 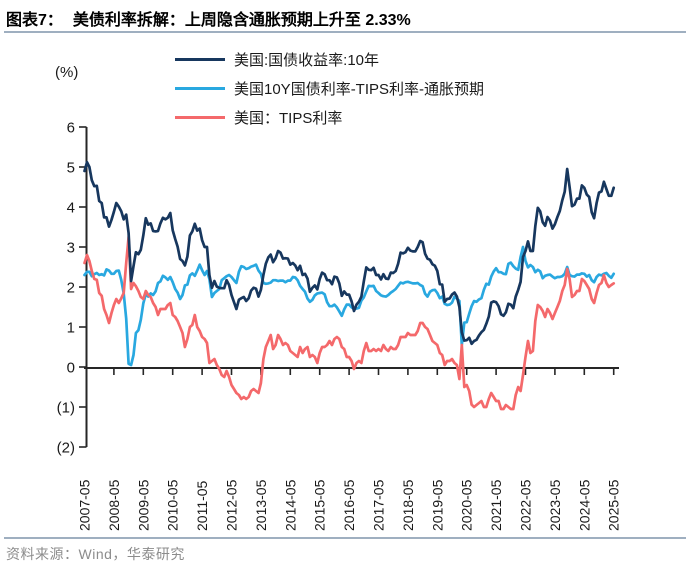 What do you see at coordinates (320, 505) in the screenshot?
I see `x-tick-label: 2015-05` at bounding box center [320, 505].